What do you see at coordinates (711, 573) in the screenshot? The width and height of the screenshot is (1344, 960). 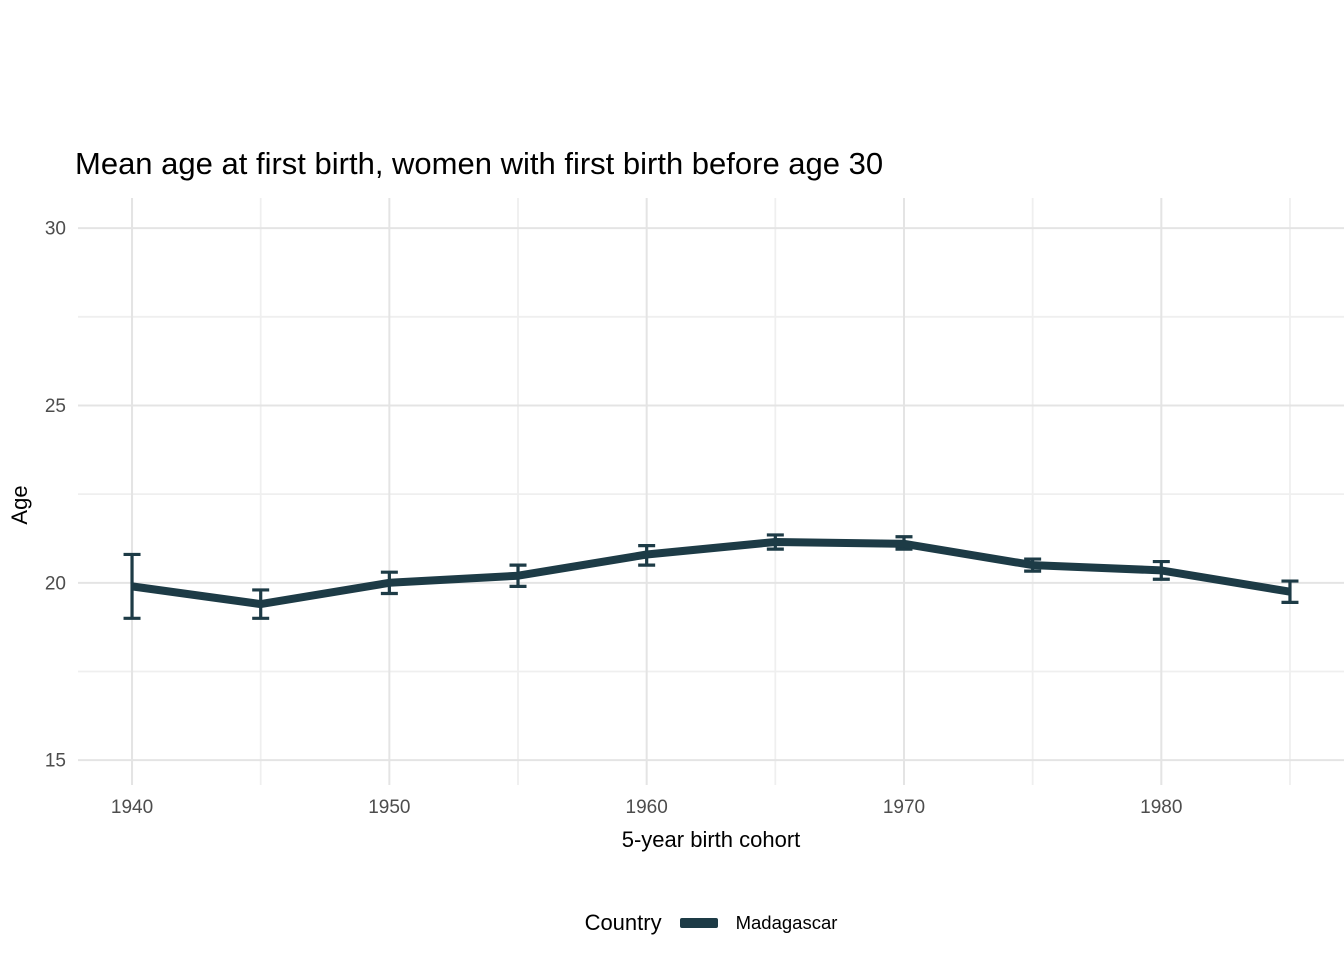 I see `series-line-madagascar` at bounding box center [711, 573].